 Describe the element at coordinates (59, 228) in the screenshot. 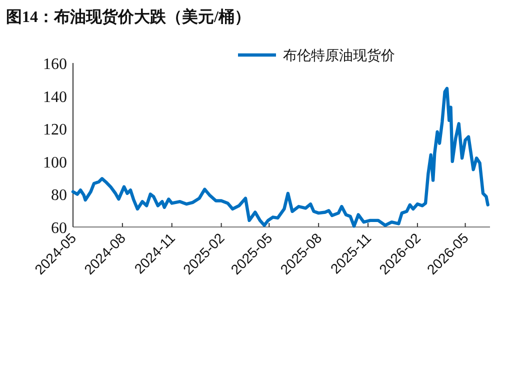

I see `y-tick-label: 60` at that location.